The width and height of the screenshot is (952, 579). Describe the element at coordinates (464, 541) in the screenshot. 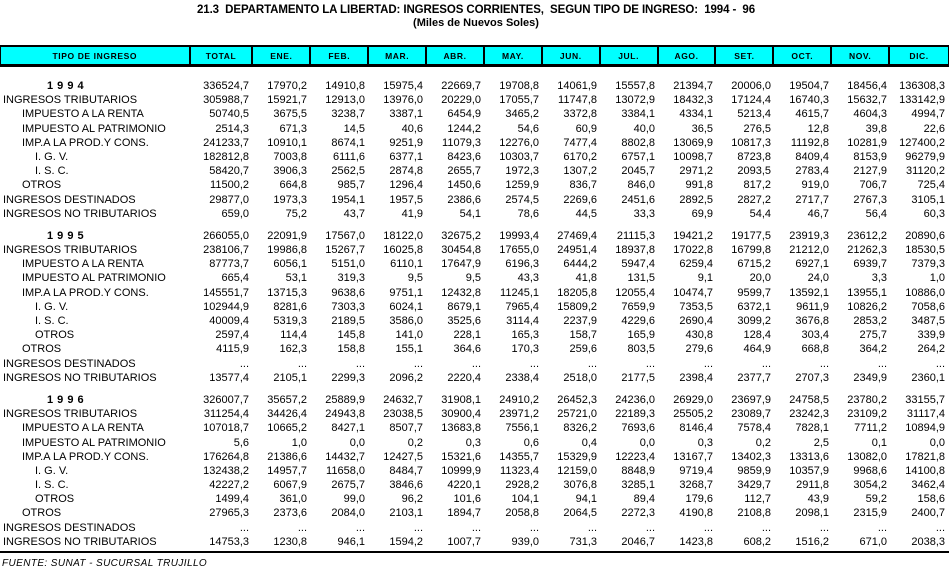

I see `cell-value: 1007,7` at that location.